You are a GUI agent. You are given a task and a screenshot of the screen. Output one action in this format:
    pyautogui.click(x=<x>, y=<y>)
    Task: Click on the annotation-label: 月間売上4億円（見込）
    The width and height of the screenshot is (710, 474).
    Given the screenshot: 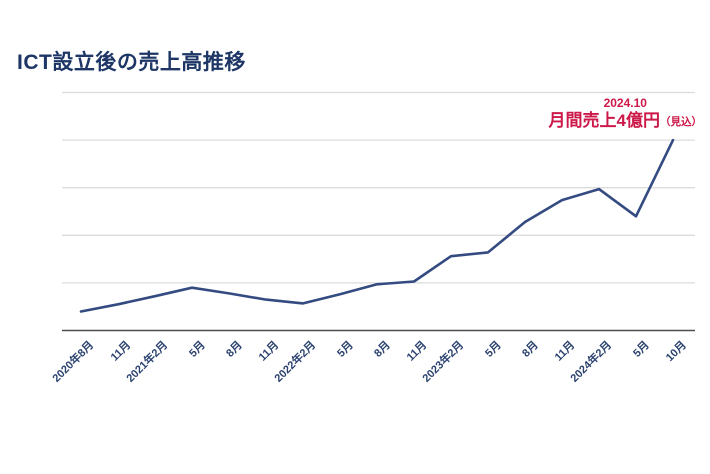 What is the action you would take?
    pyautogui.click(x=625, y=121)
    